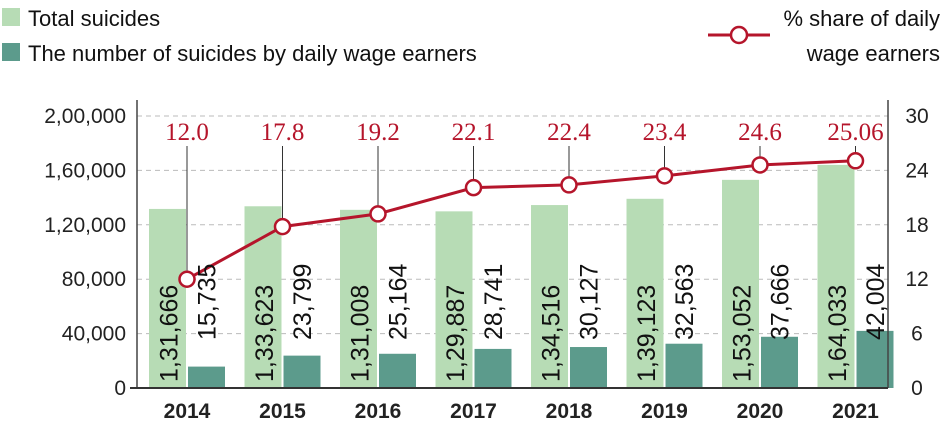  I want to click on pct-label: 22.4, so click(569, 132).